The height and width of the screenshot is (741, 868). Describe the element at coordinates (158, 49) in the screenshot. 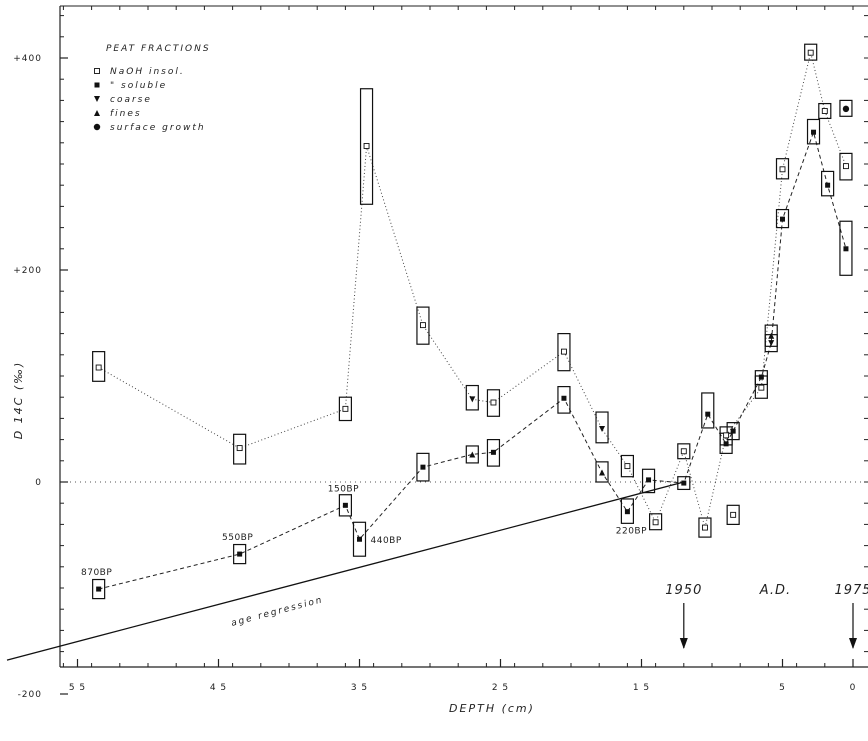

I see `legend-title: PEAT FRACTIONS` at that location.